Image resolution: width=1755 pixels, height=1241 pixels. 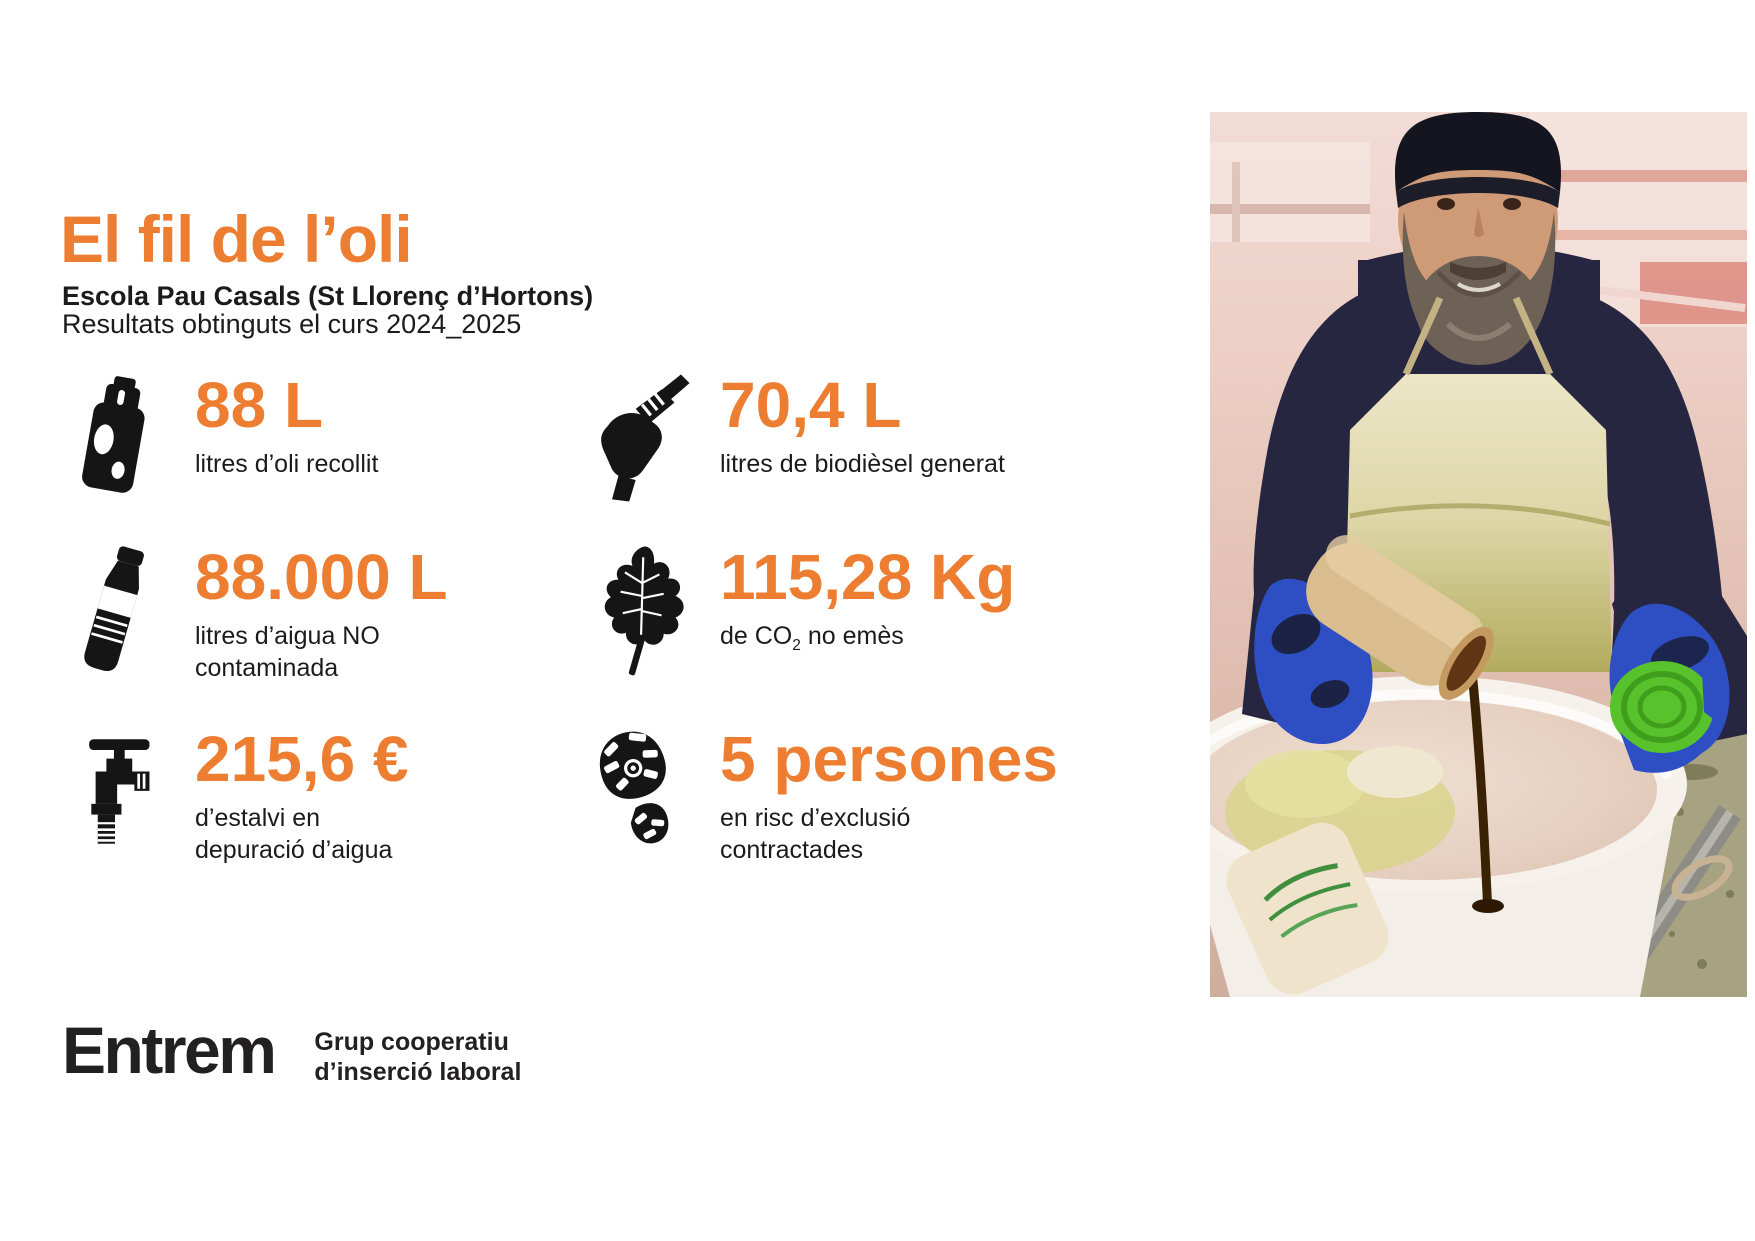 I want to click on stat-value: 215,6 €, so click(x=302, y=759).